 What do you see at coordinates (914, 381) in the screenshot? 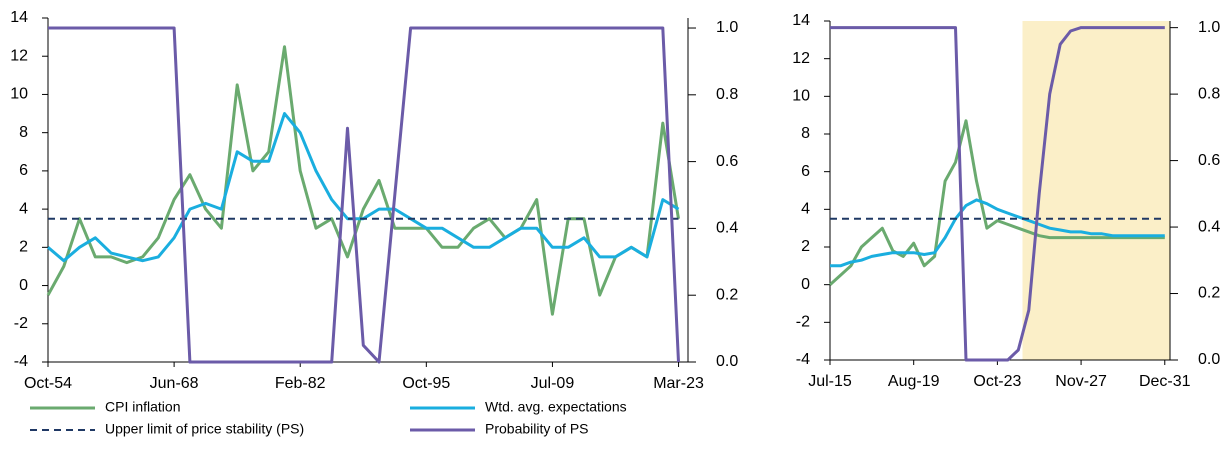
I see `x-tick-label: Aug-19` at bounding box center [914, 381].